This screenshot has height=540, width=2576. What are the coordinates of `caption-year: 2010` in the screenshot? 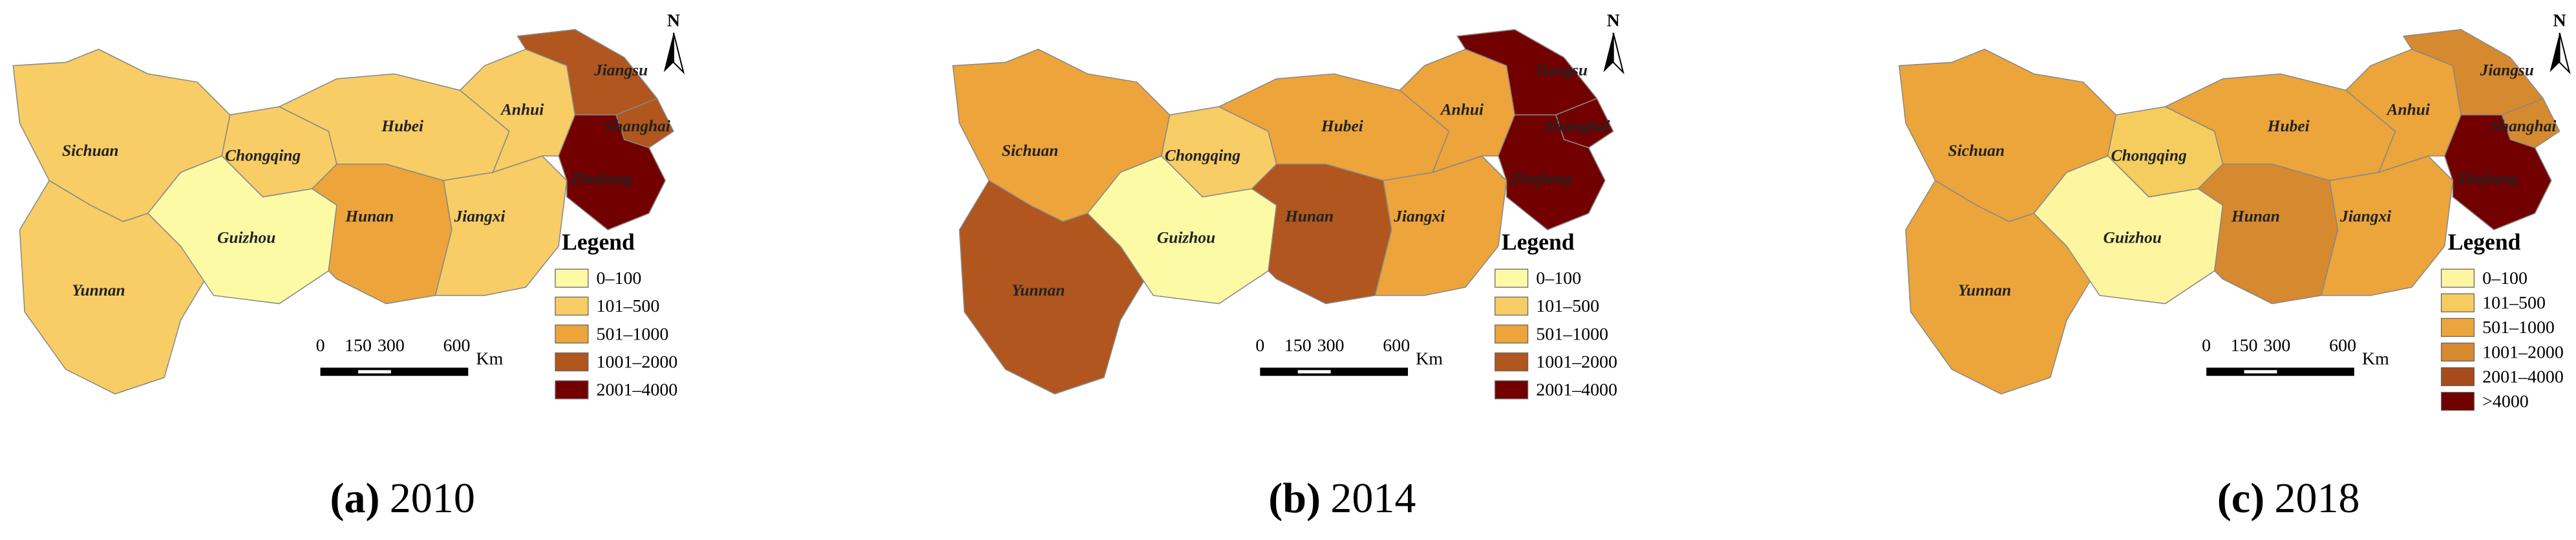 It's located at (432, 498).